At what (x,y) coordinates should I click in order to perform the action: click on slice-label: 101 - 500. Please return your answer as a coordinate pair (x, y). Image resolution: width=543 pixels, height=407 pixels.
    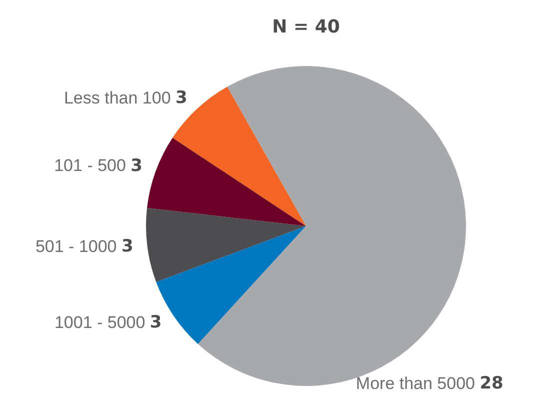
    Looking at the image, I should click on (92, 166).